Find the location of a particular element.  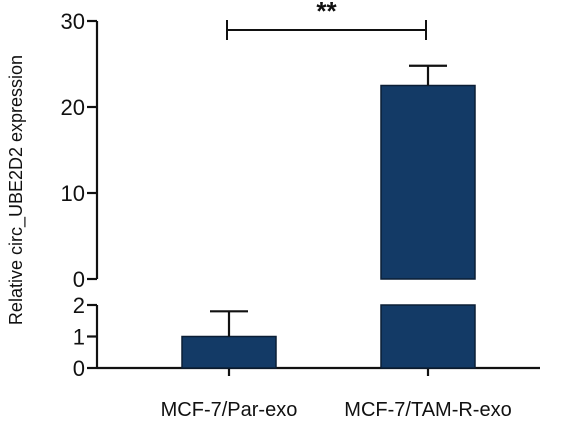

y-tick-label: 10 is located at coordinates (73, 193).